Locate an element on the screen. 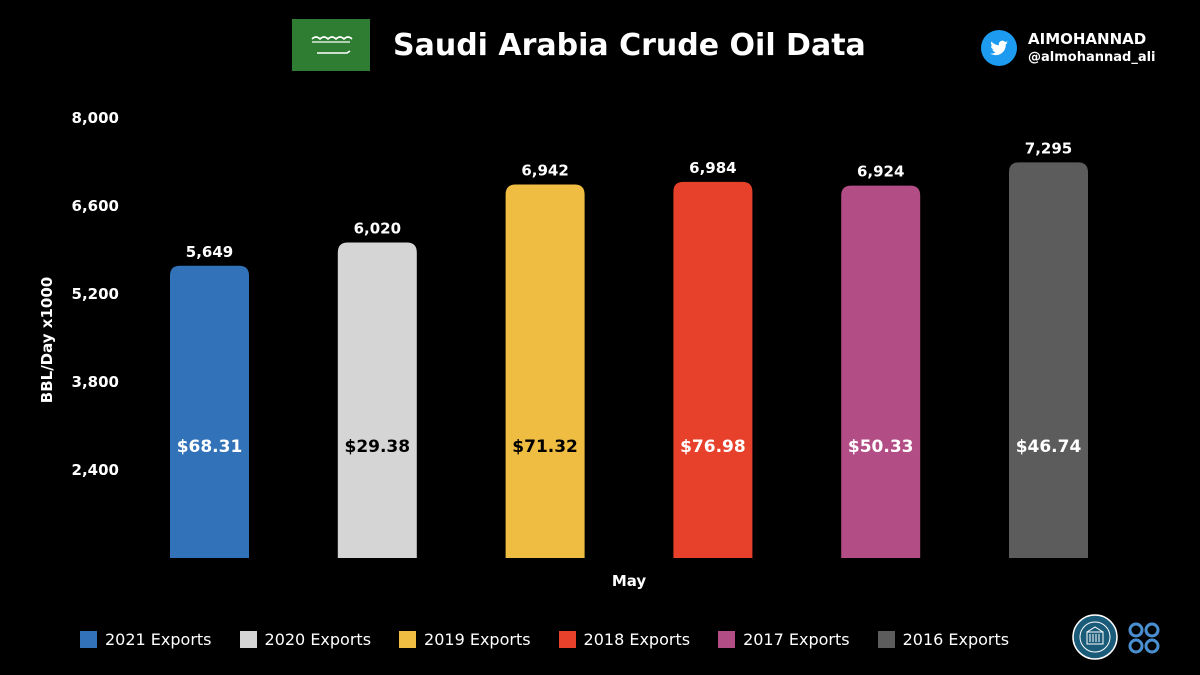  bar-2017 is located at coordinates (881, 372).